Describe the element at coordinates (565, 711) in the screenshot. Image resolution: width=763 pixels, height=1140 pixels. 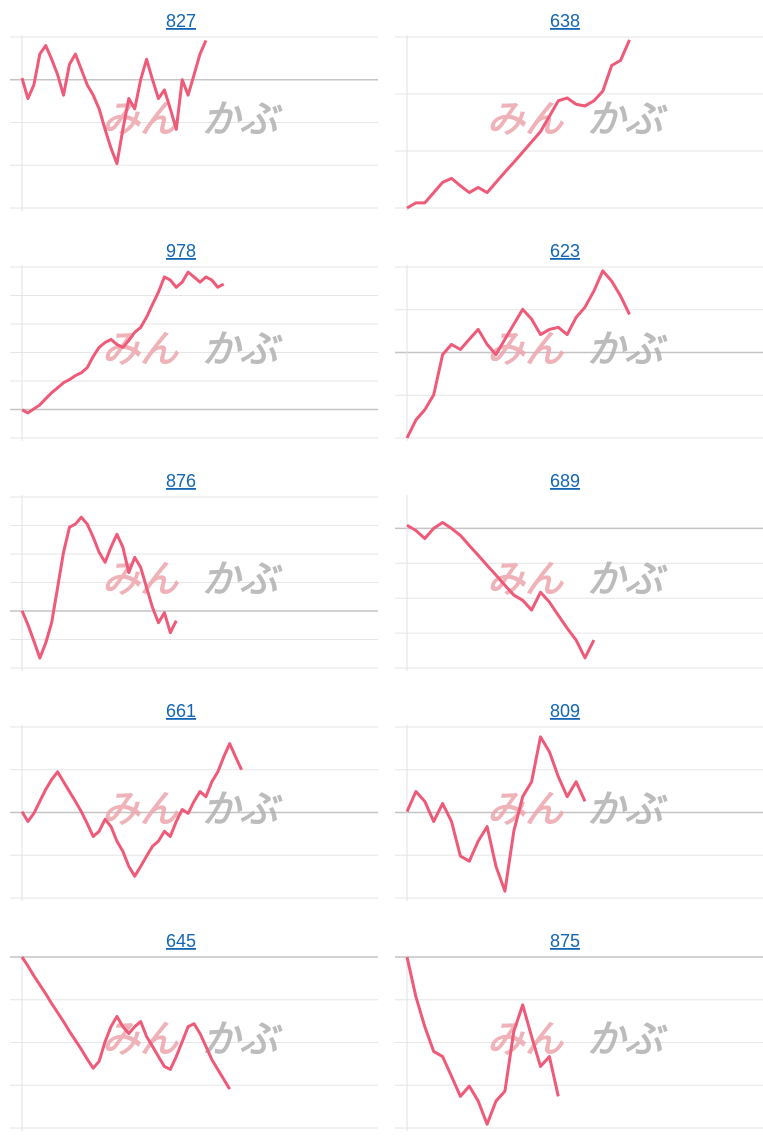
I see `chart-title-link: 809` at that location.